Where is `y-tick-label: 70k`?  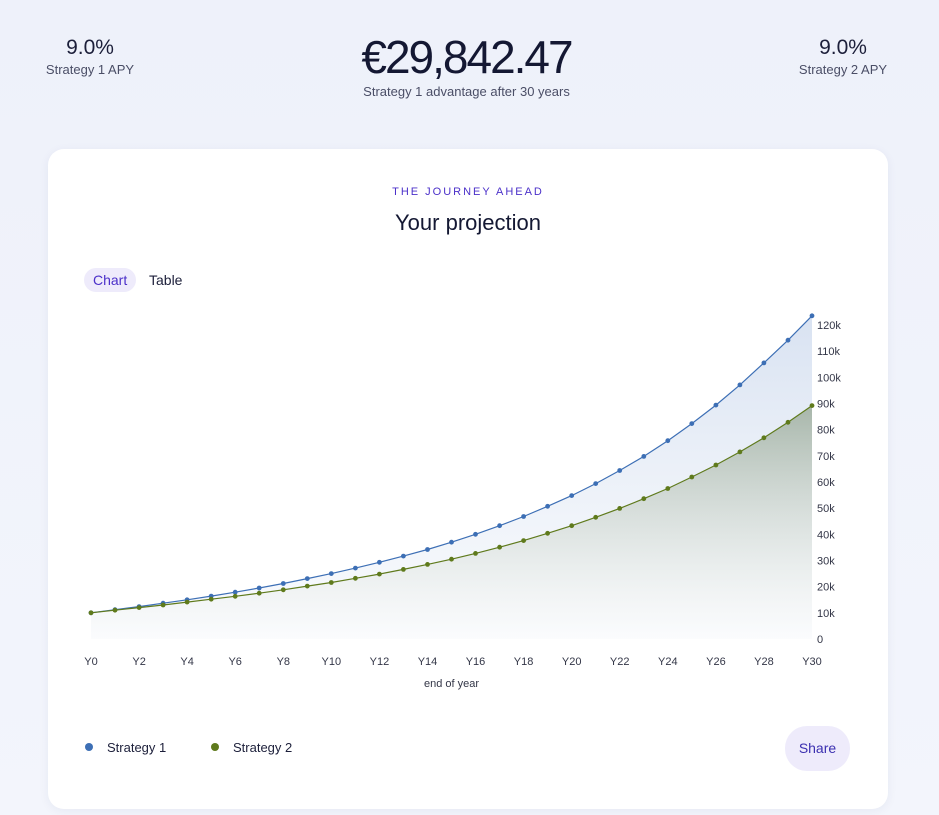 y-tick-label: 70k is located at coordinates (826, 457).